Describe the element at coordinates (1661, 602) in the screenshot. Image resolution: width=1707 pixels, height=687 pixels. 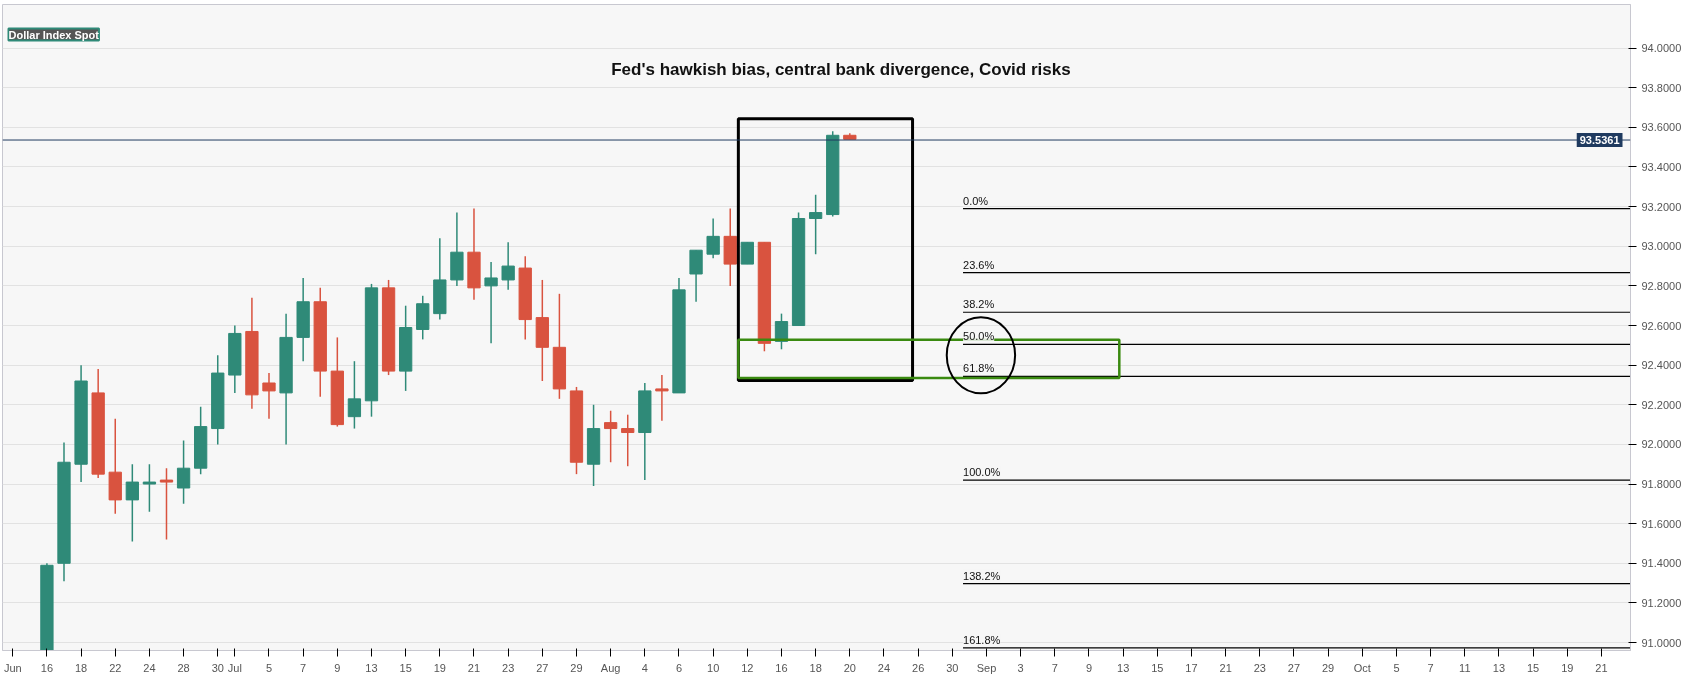
I see `y-tick-label: 91.2000` at that location.